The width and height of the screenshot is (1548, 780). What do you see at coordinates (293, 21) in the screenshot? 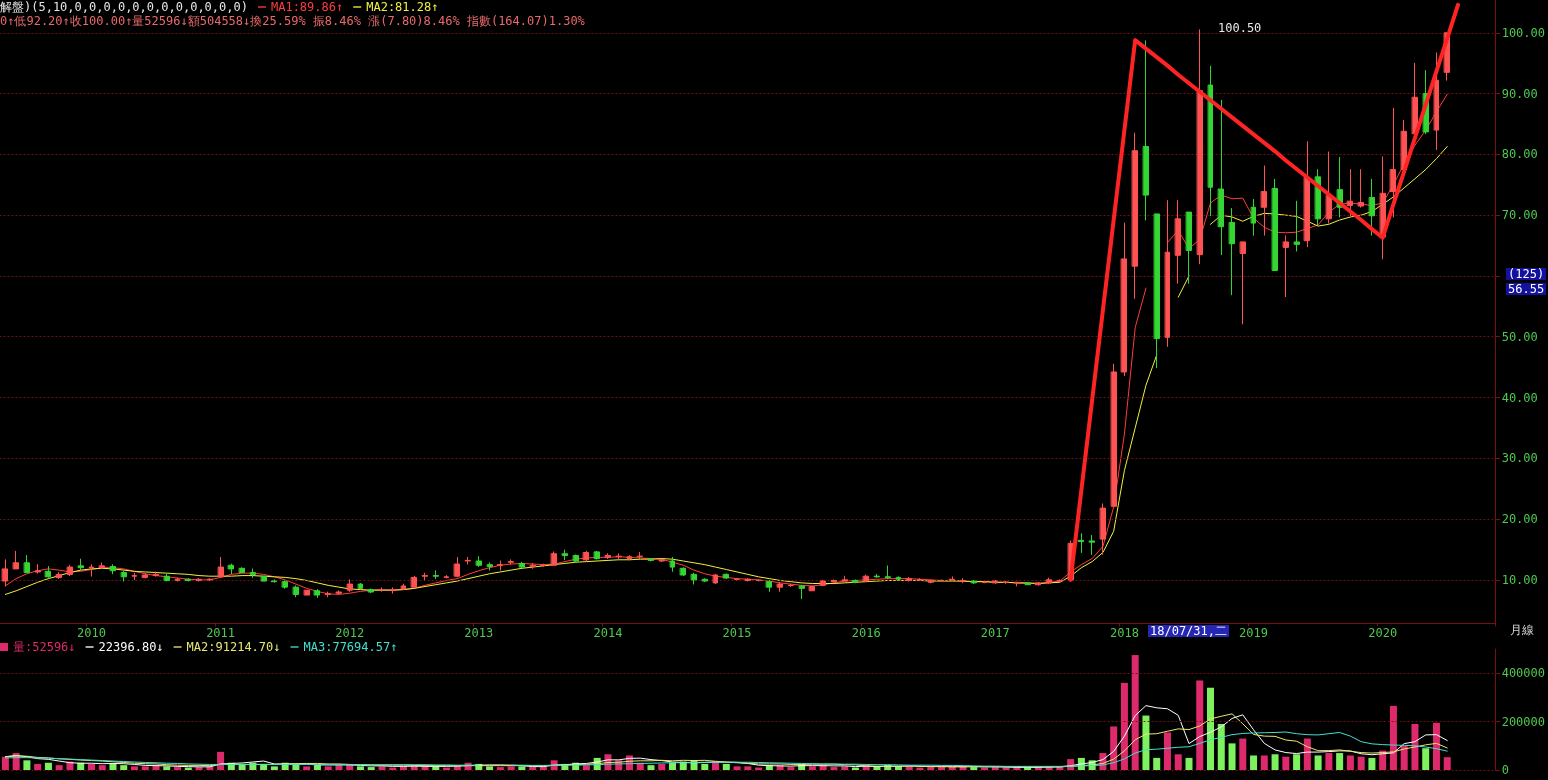
I see `text: 0↑低92.20↑收100.00↑量52596↓額504558↓換25.59% 振8.46% 漲(7.80)8.46% 指數(164.07)1.30%` at bounding box center [293, 21].